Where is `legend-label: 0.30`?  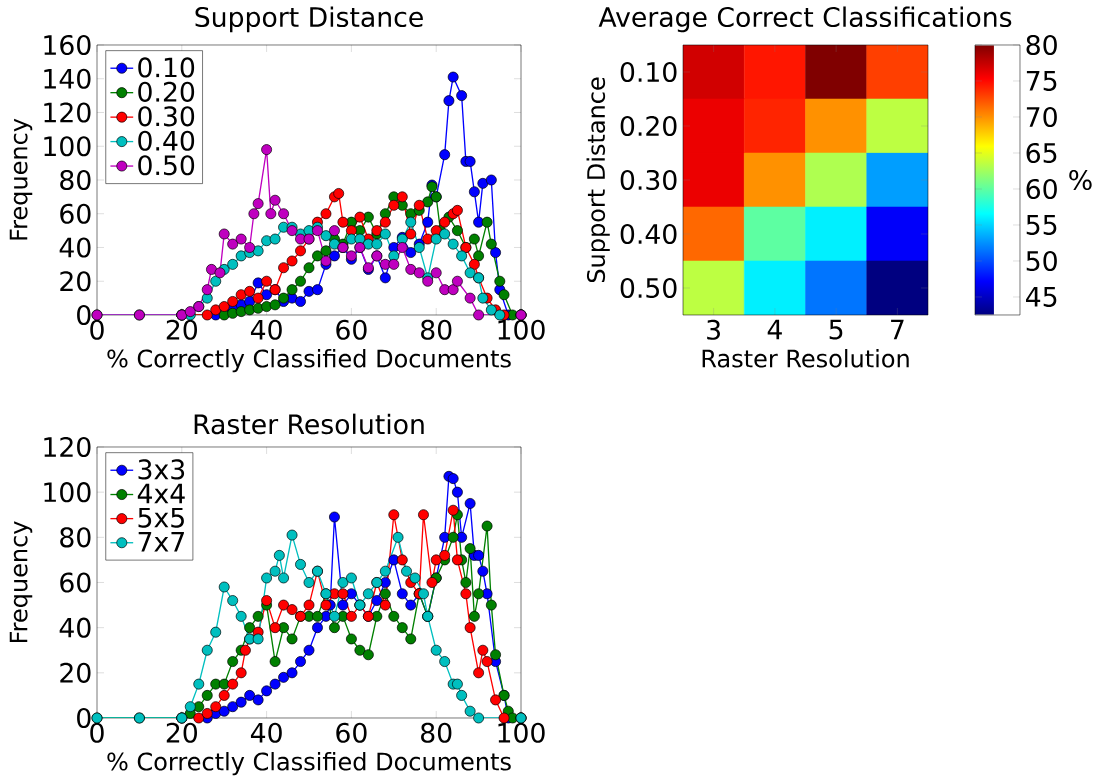 legend-label: 0.30 is located at coordinates (166, 116).